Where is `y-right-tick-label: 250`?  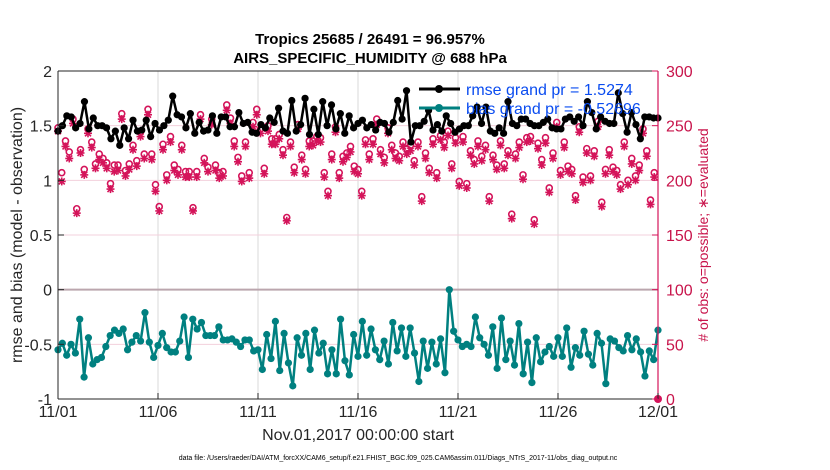
y-right-tick-label: 250 is located at coordinates (679, 127).